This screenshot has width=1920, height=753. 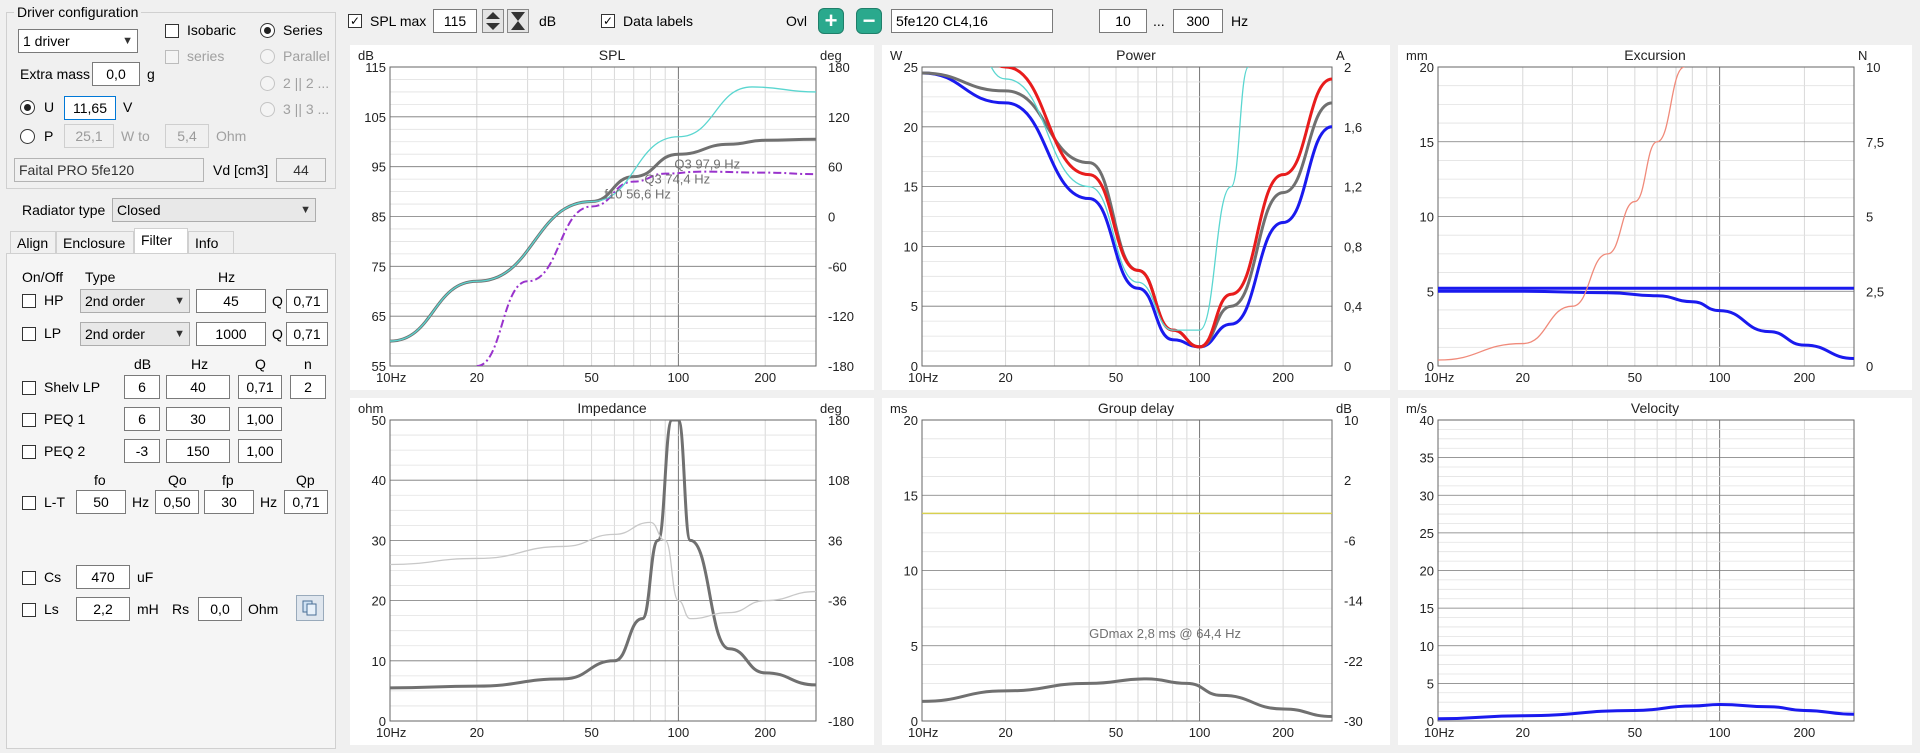 What do you see at coordinates (89, 136) in the screenshot?
I see `p-power-input: 25,1` at bounding box center [89, 136].